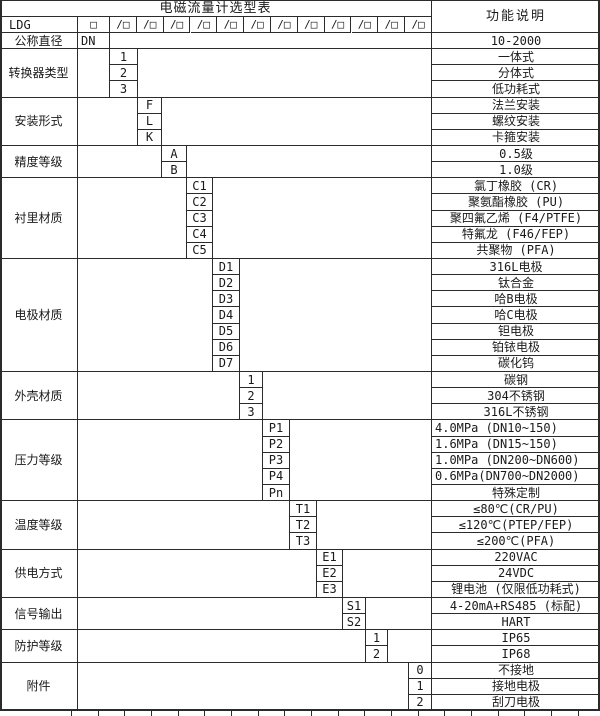 The height and width of the screenshot is (716, 600). What do you see at coordinates (516, 622) in the screenshot?
I see `description-cell: HART` at bounding box center [516, 622].